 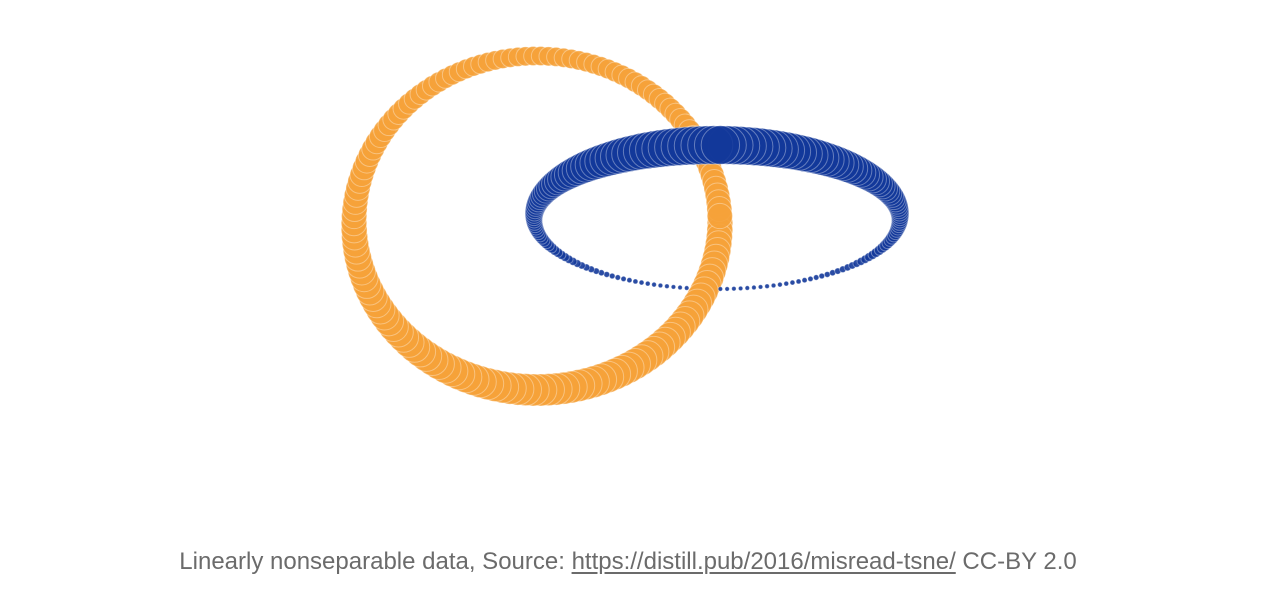 I want to click on caption-prefix: Linearly nonseparable data, Source:, so click(x=375, y=561).